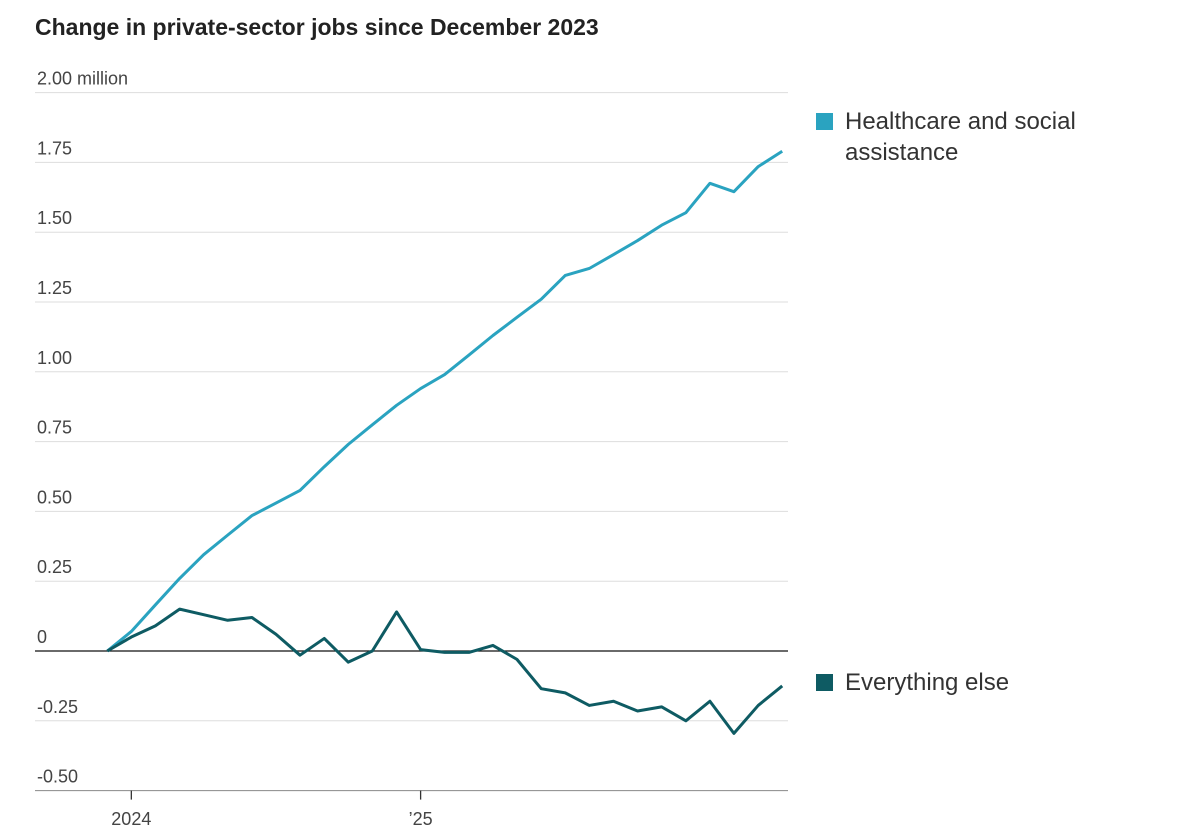 This screenshot has width=1200, height=830. I want to click on y-tick-label: 1.75, so click(54, 148).